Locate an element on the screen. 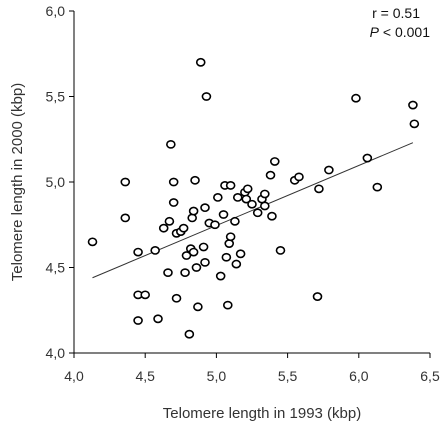 The image size is (440, 428). y-tick-label: 4,5 is located at coordinates (56, 268).